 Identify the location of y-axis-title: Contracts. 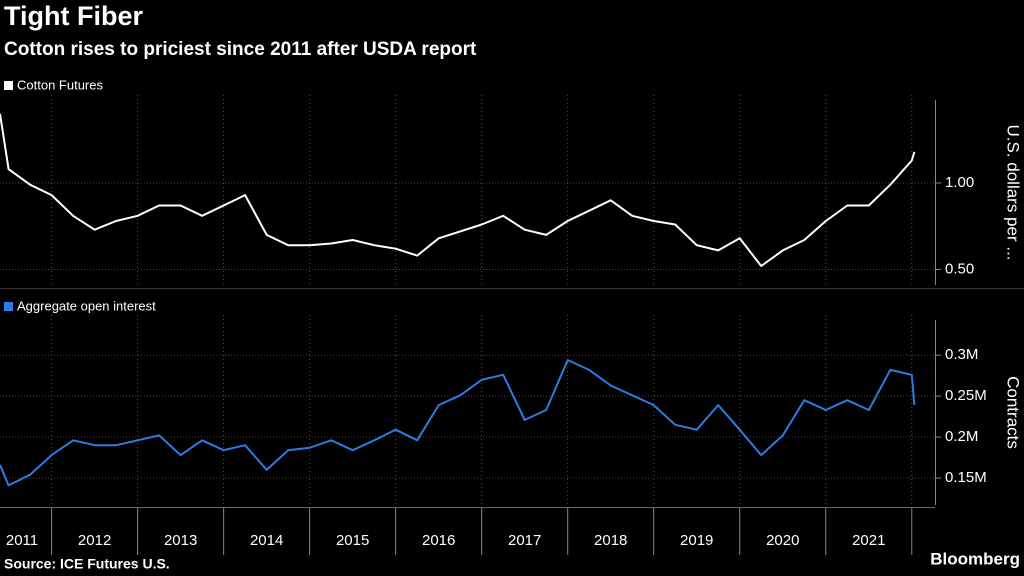
(1013, 412).